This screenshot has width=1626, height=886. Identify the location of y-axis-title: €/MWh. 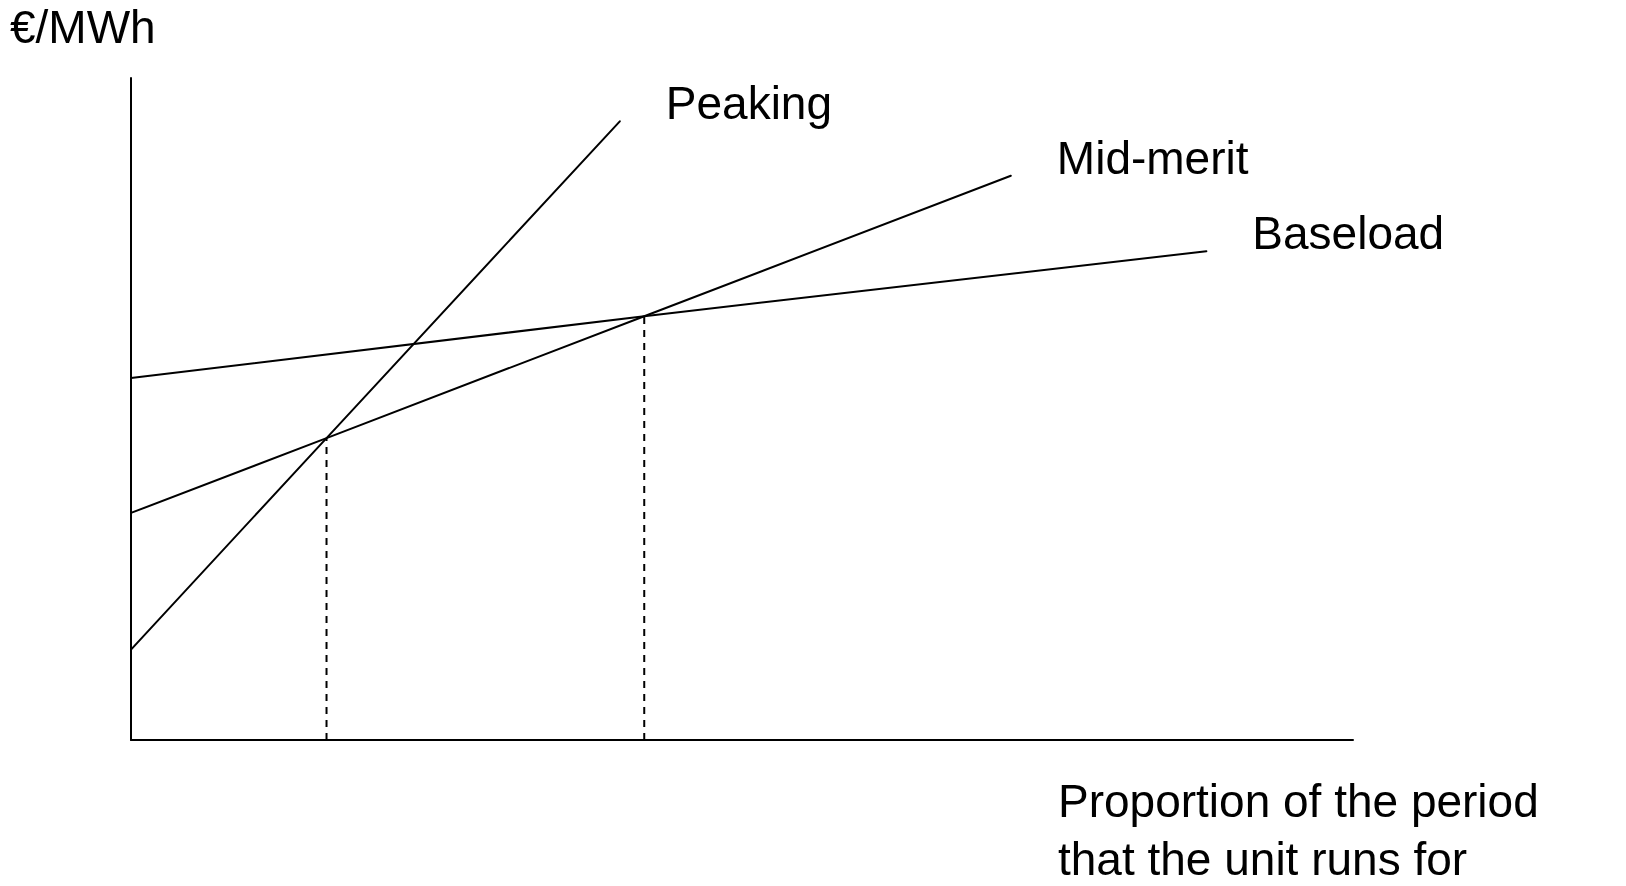
(83, 27).